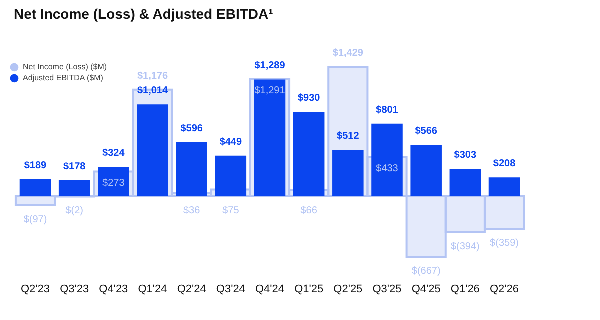  Describe the element at coordinates (348, 53) in the screenshot. I see `data-label: $1,429` at that location.